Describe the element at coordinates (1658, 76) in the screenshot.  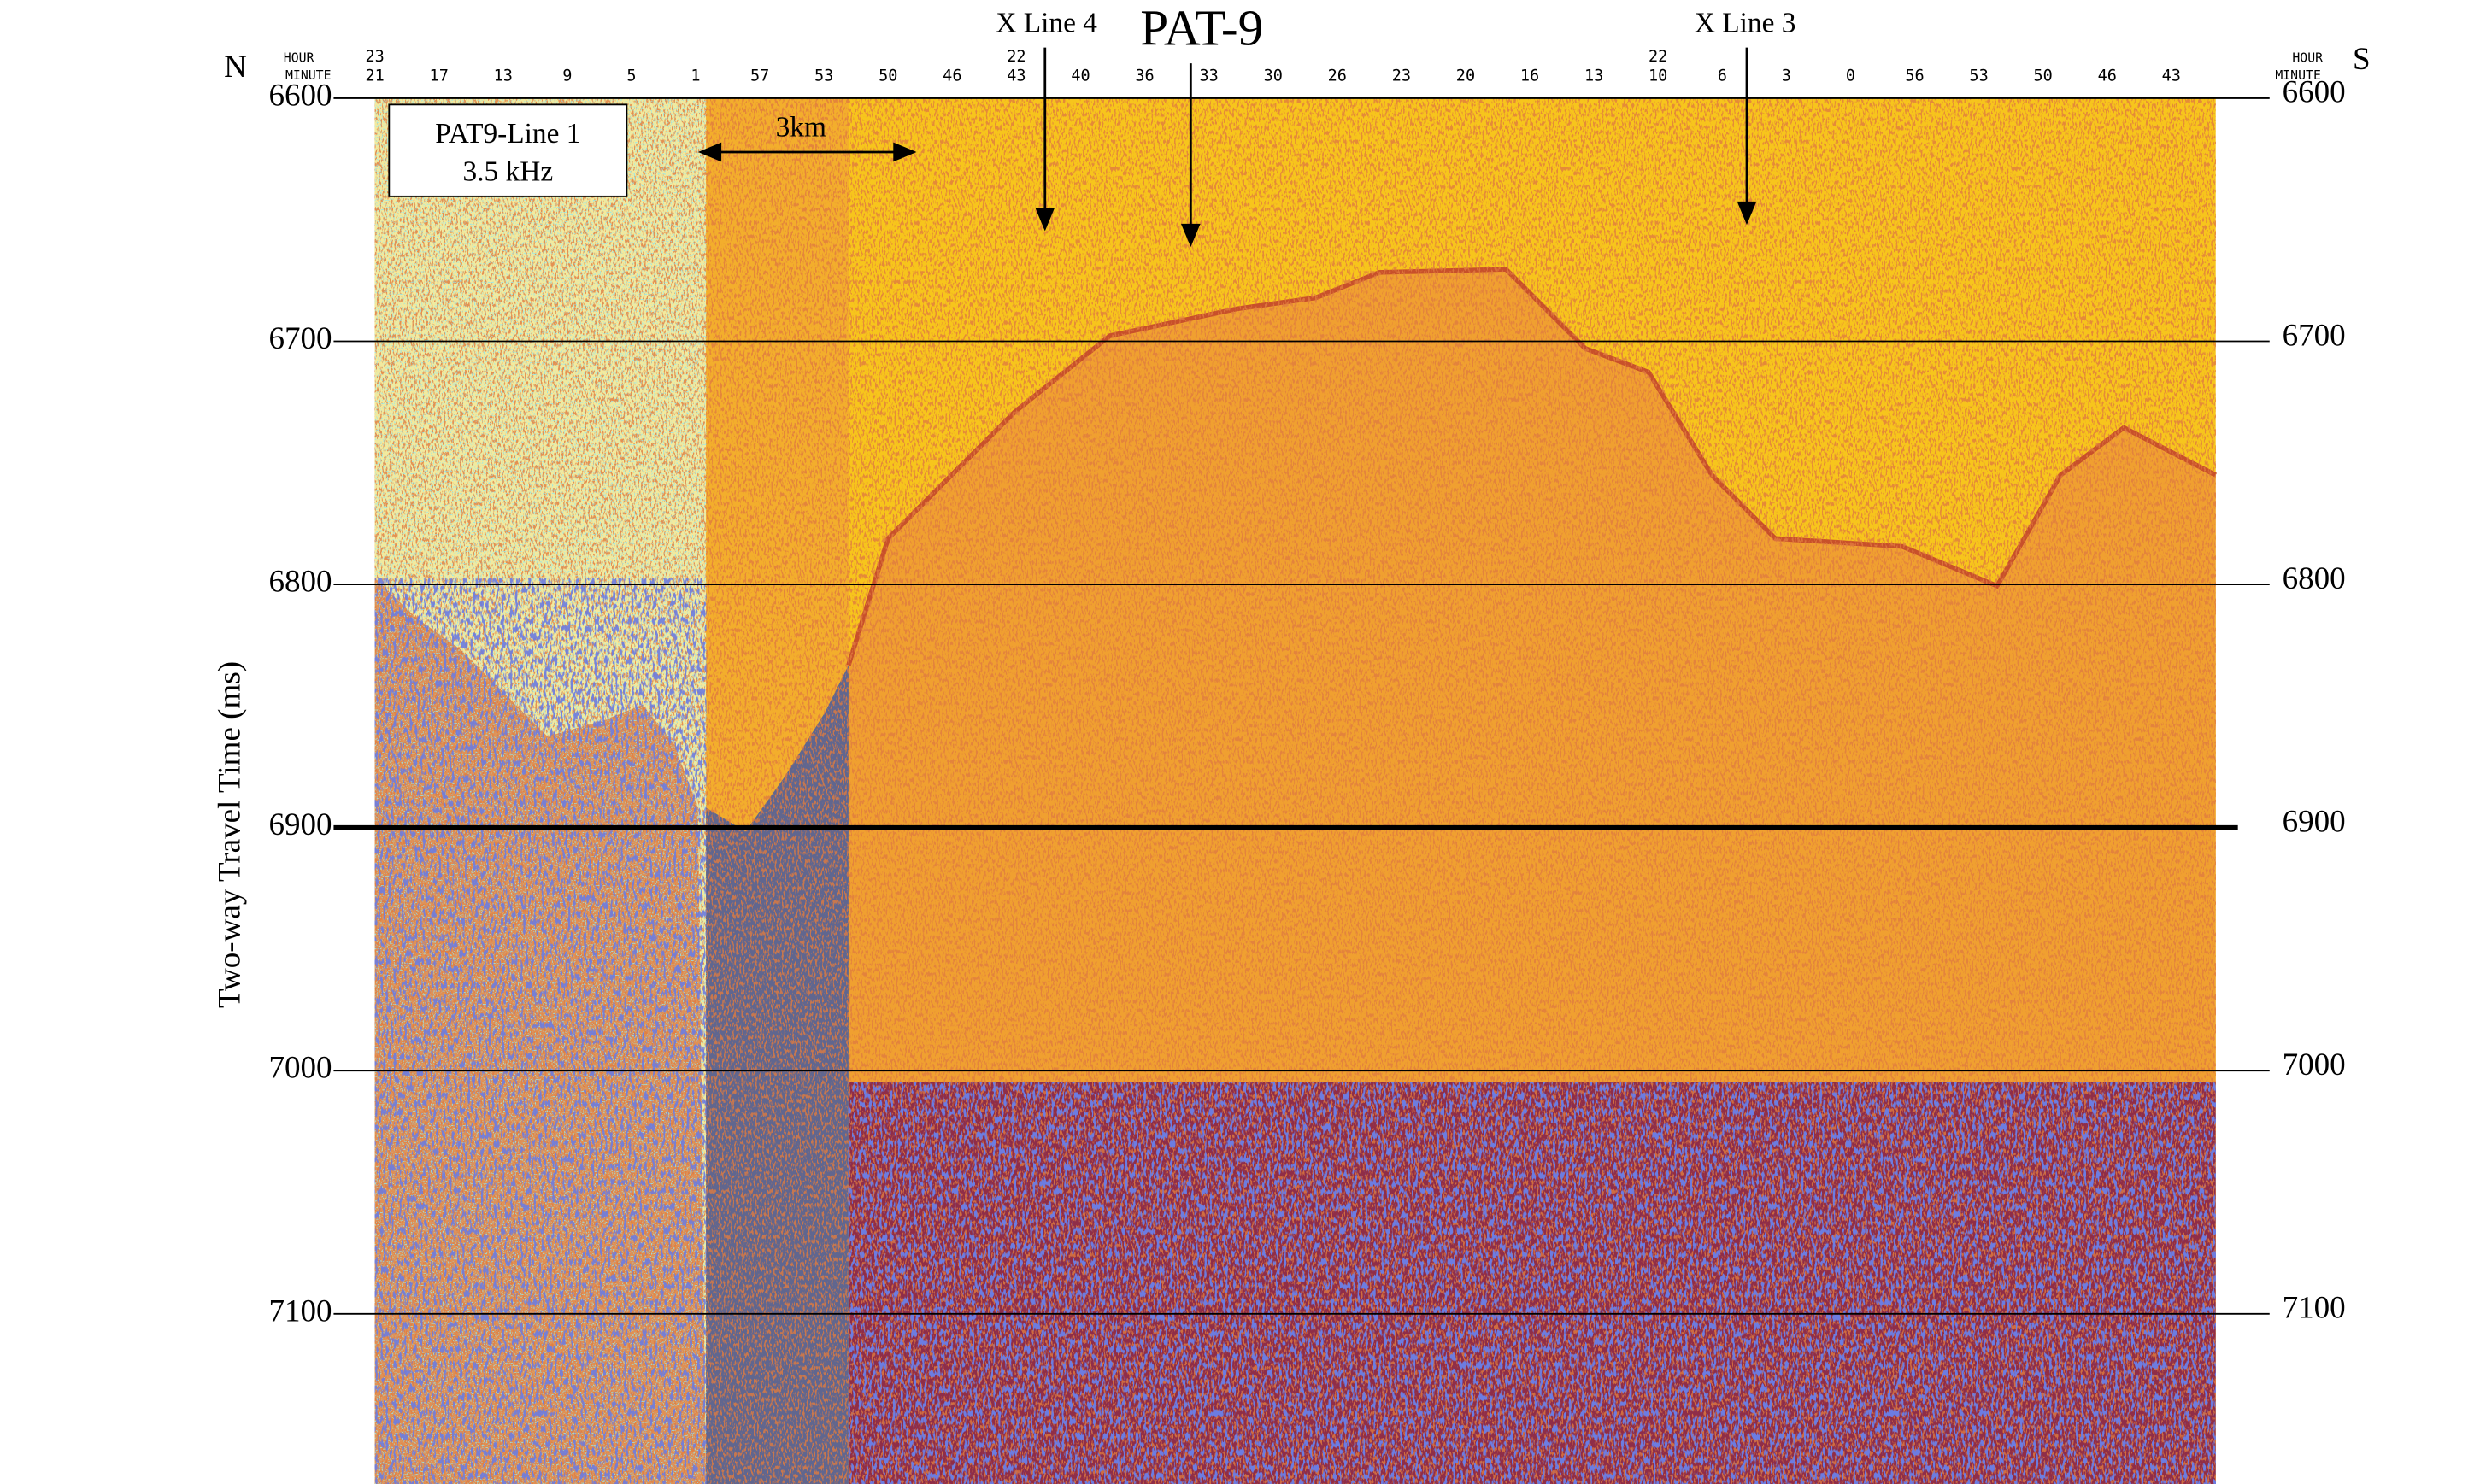
I see `minute-label: 10` at that location.